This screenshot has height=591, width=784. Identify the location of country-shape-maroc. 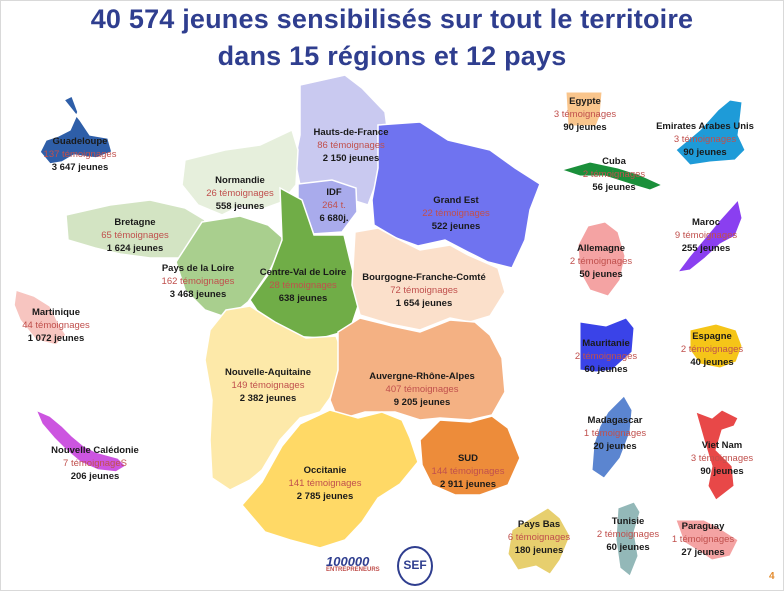
(709, 235).